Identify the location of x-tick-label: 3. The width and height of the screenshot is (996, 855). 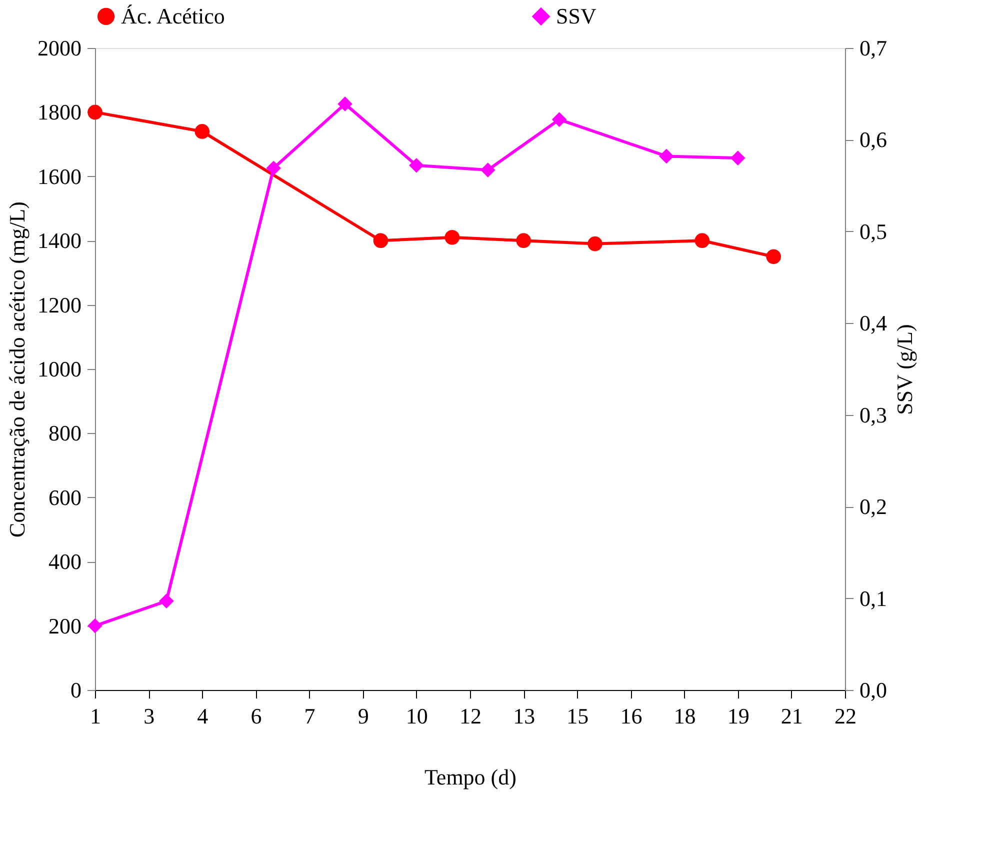
(149, 716).